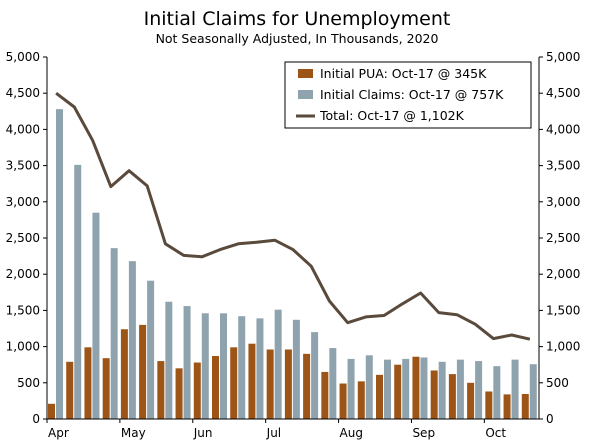 The height and width of the screenshot is (443, 595). Describe the element at coordinates (23, 310) in the screenshot. I see `y-tick-label-left: 1,500` at that location.